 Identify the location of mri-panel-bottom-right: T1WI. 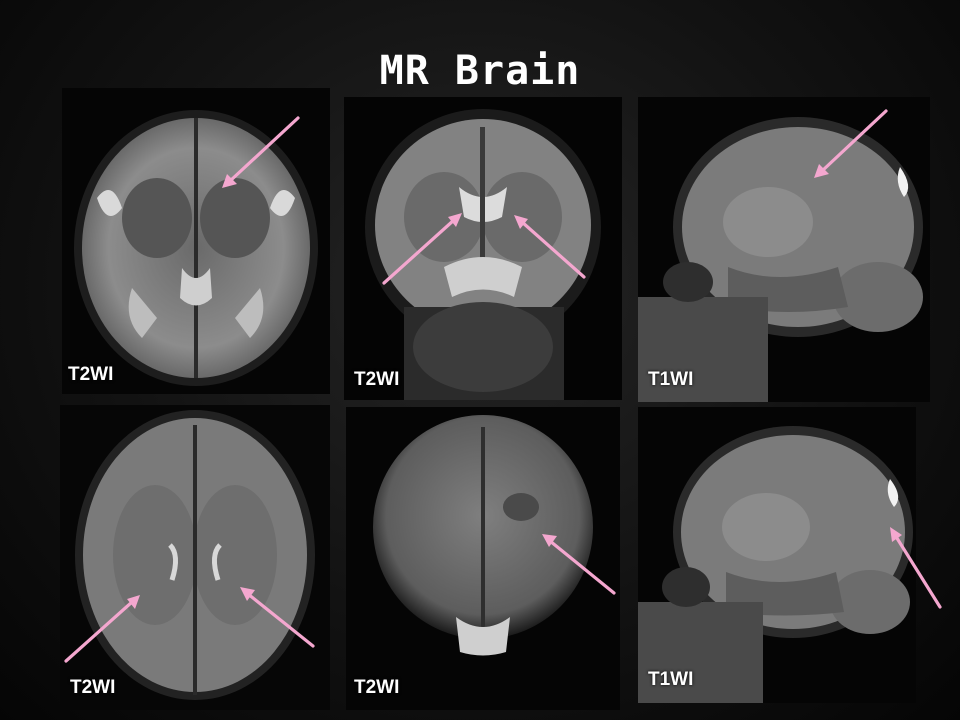
(777, 555).